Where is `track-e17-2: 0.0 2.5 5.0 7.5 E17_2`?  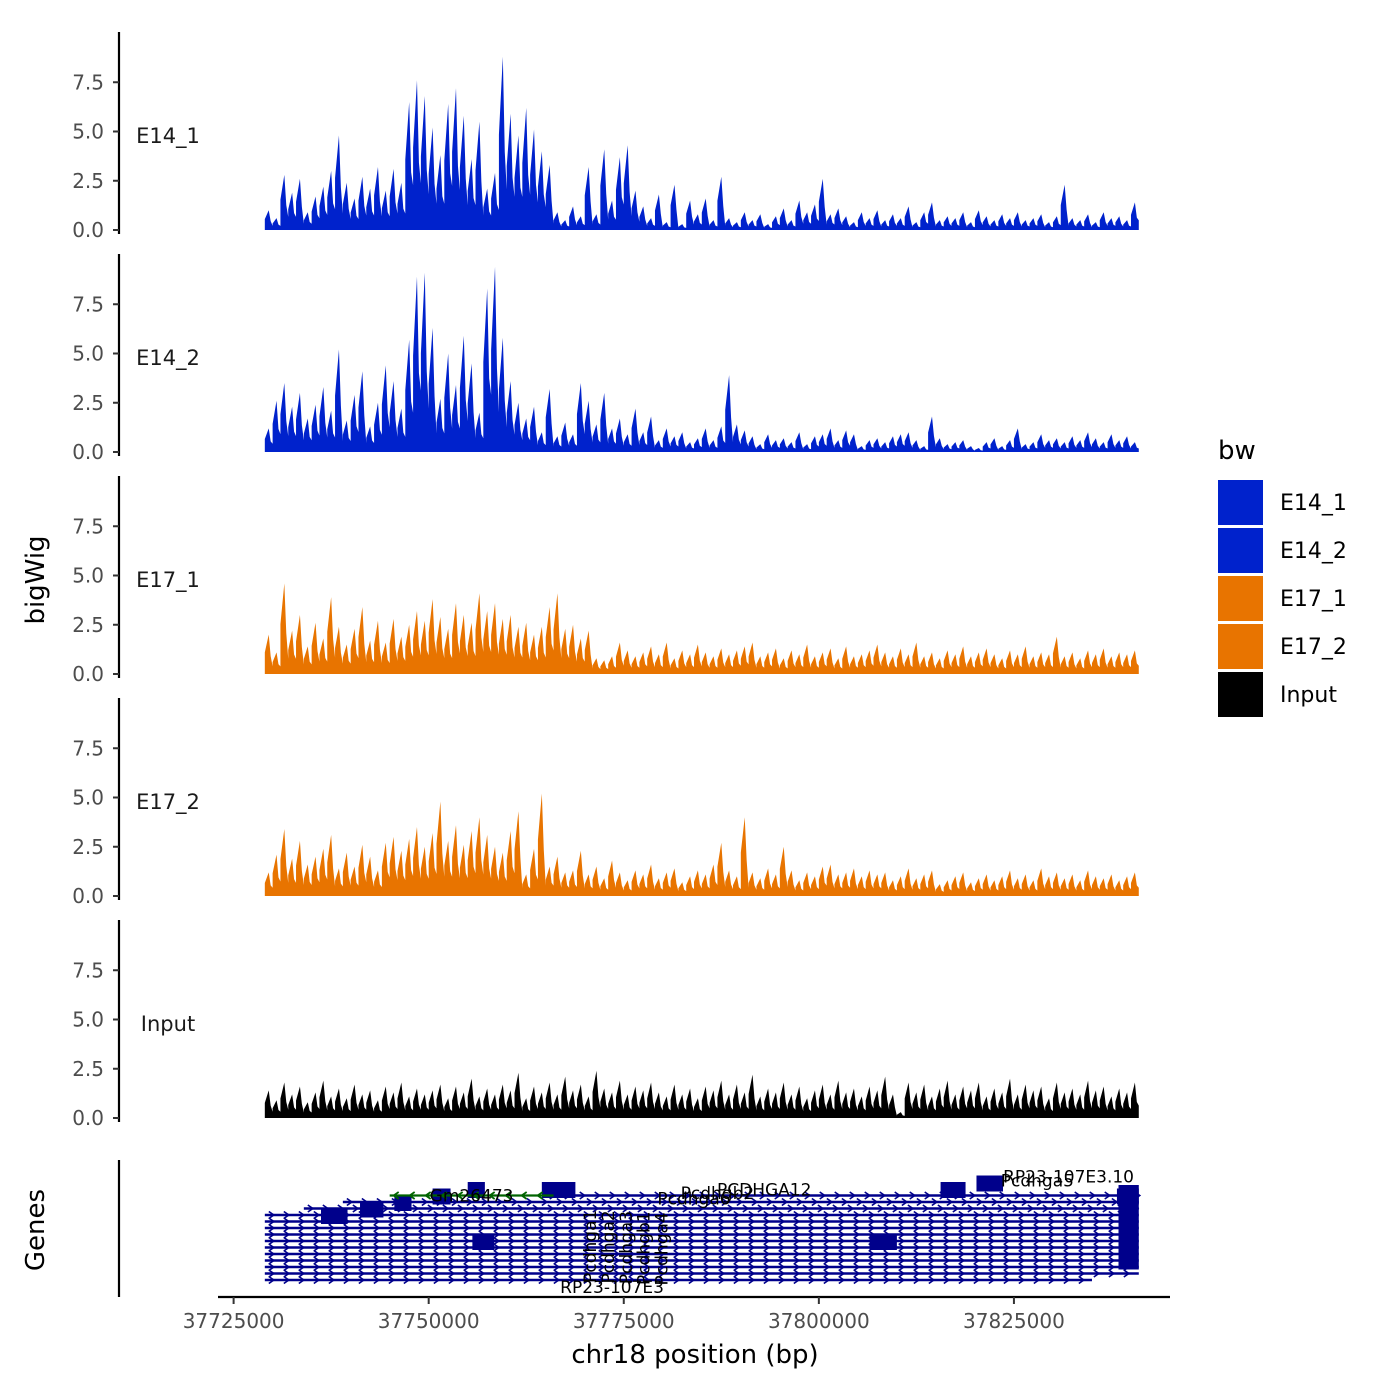 track-e17-2: 0.0 2.5 5.0 7.5 E17_2 is located at coordinates (605, 803).